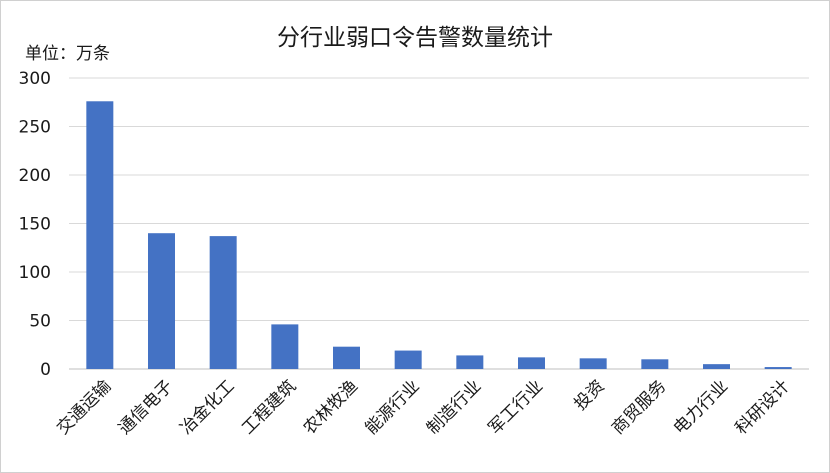 The width and height of the screenshot is (830, 473). What do you see at coordinates (207, 407) in the screenshot?
I see `x-category-label: 冶金化工` at bounding box center [207, 407].